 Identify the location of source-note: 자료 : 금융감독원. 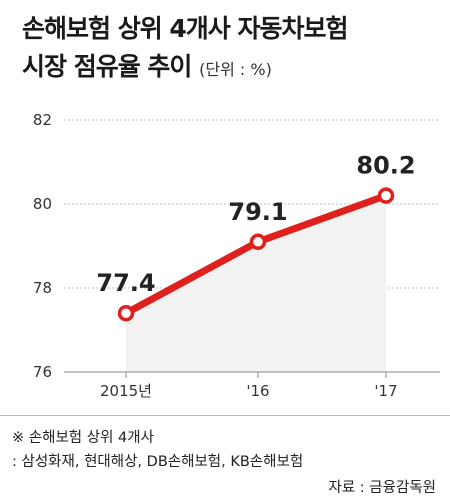
(382, 488).